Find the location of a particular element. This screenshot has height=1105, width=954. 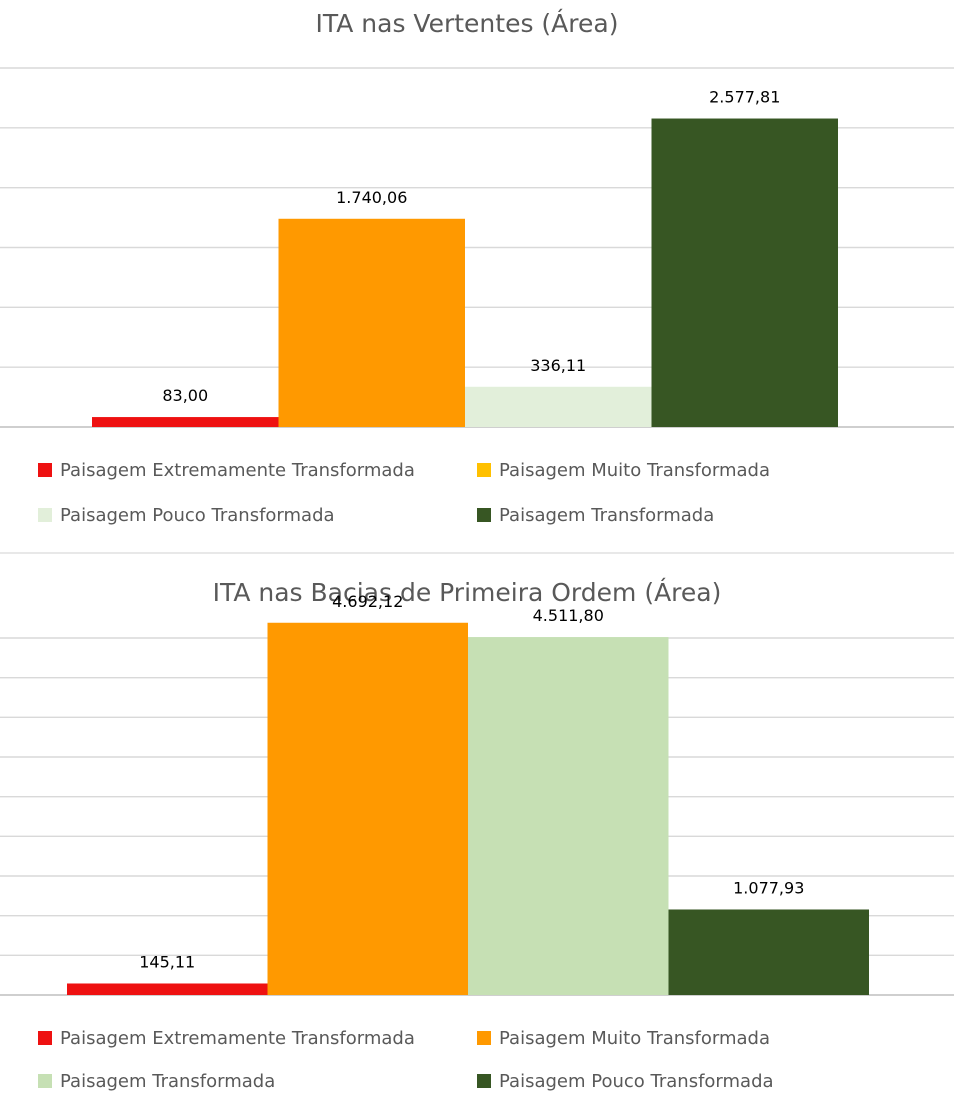

data-label: 4.511,80 is located at coordinates (568, 615).